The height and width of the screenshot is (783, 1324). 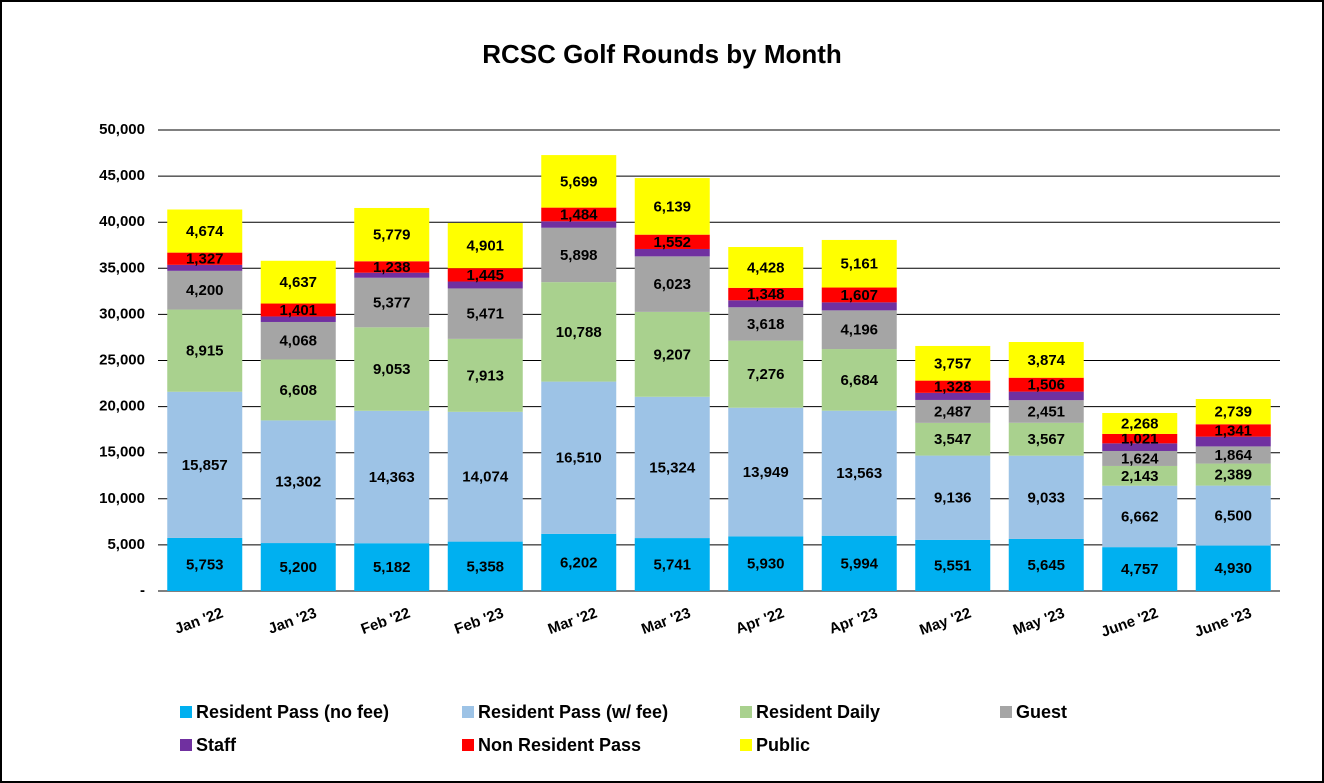 I want to click on y-tick-label: 45,000, so click(x=122, y=175).